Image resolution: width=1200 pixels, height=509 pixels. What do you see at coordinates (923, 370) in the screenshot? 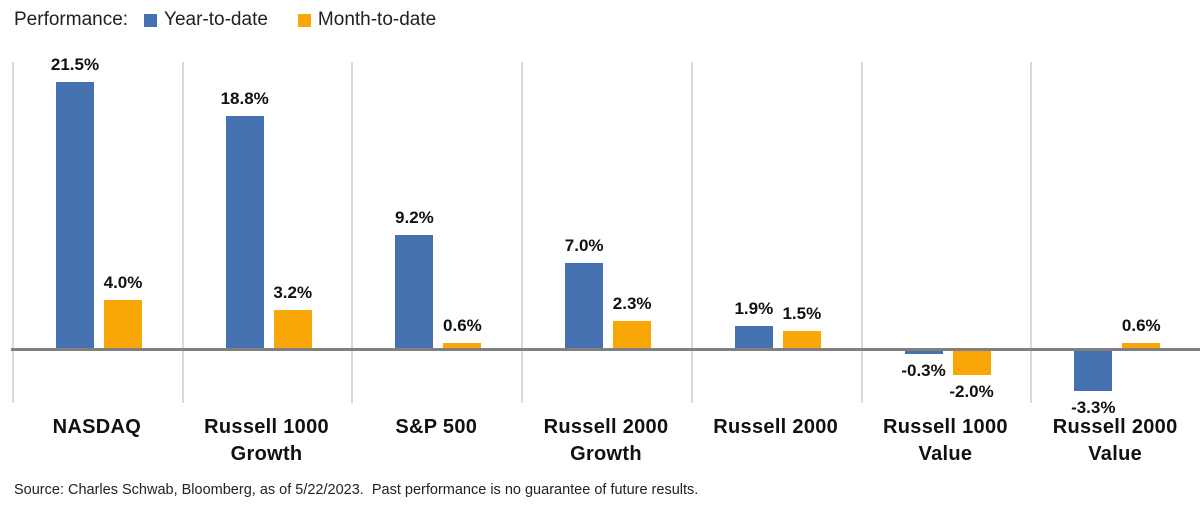
I see `data-label: -0.3%` at bounding box center [923, 370].